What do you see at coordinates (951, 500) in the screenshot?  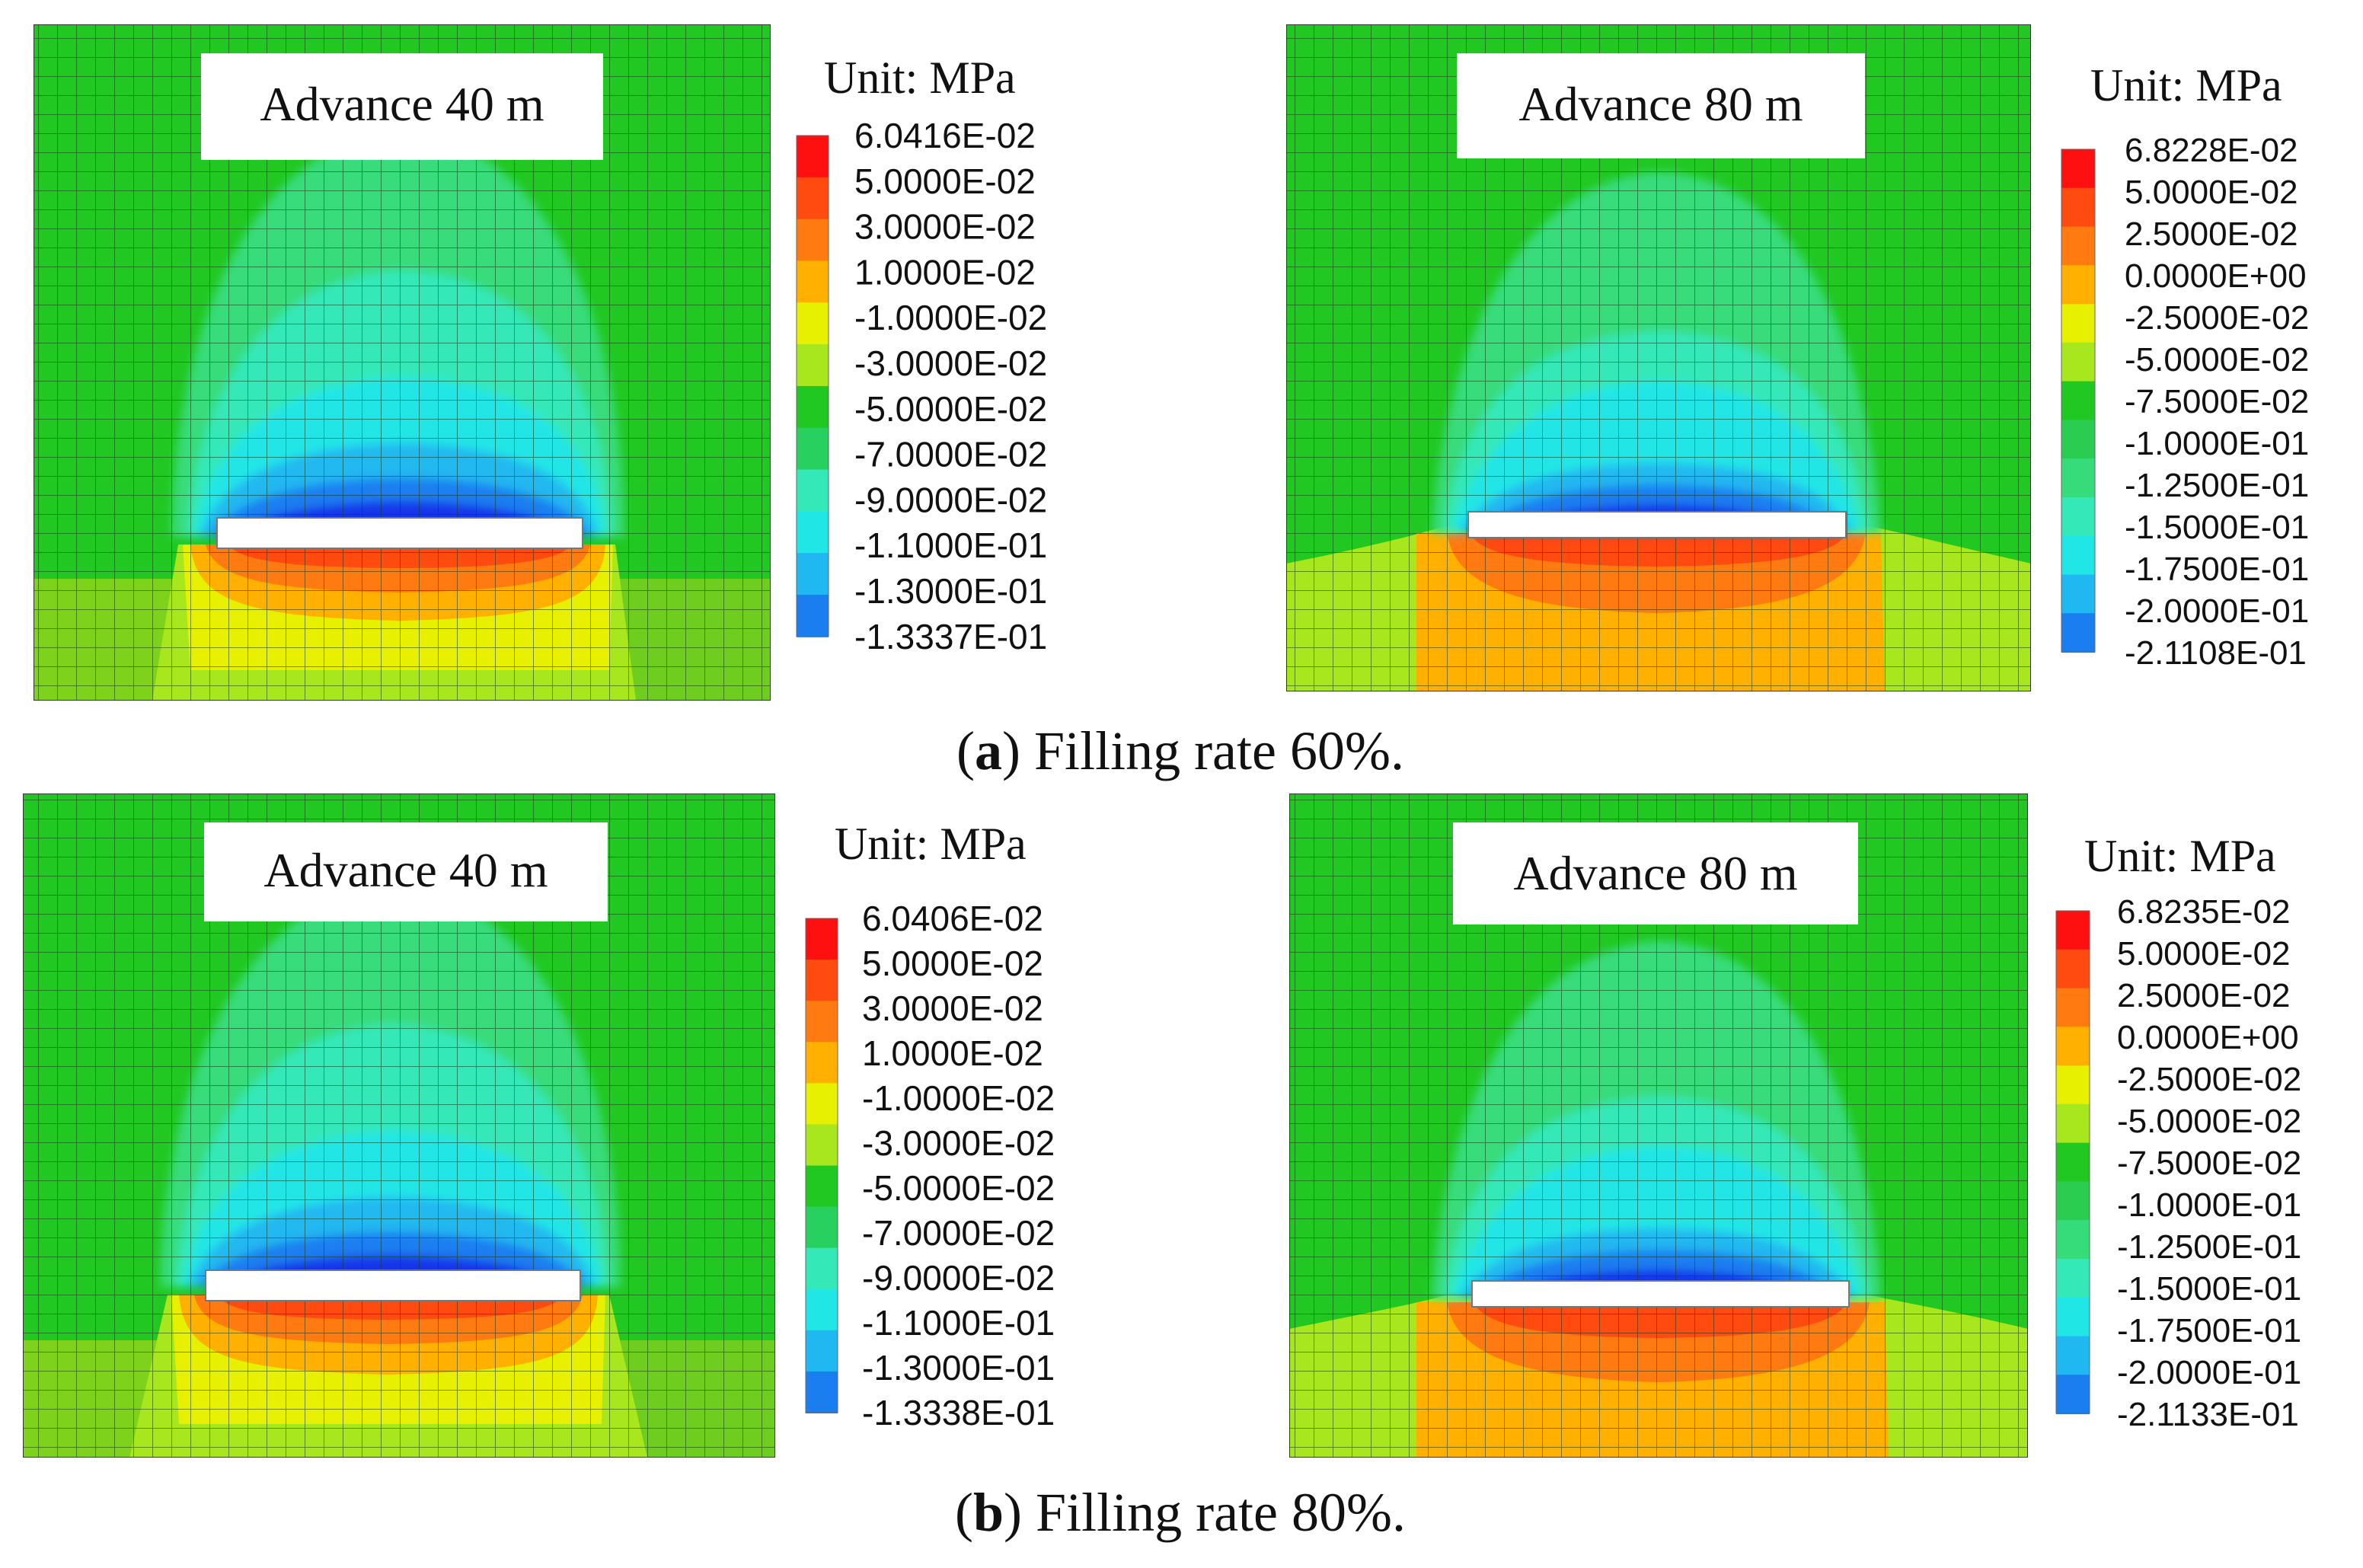 I see `legend-tick-label: -9.0000E-02` at bounding box center [951, 500].